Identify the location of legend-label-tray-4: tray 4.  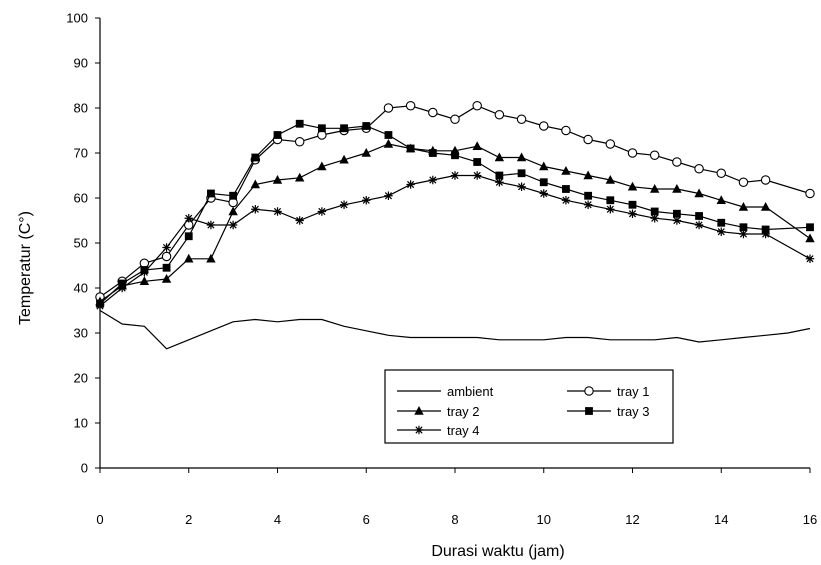
(463, 430).